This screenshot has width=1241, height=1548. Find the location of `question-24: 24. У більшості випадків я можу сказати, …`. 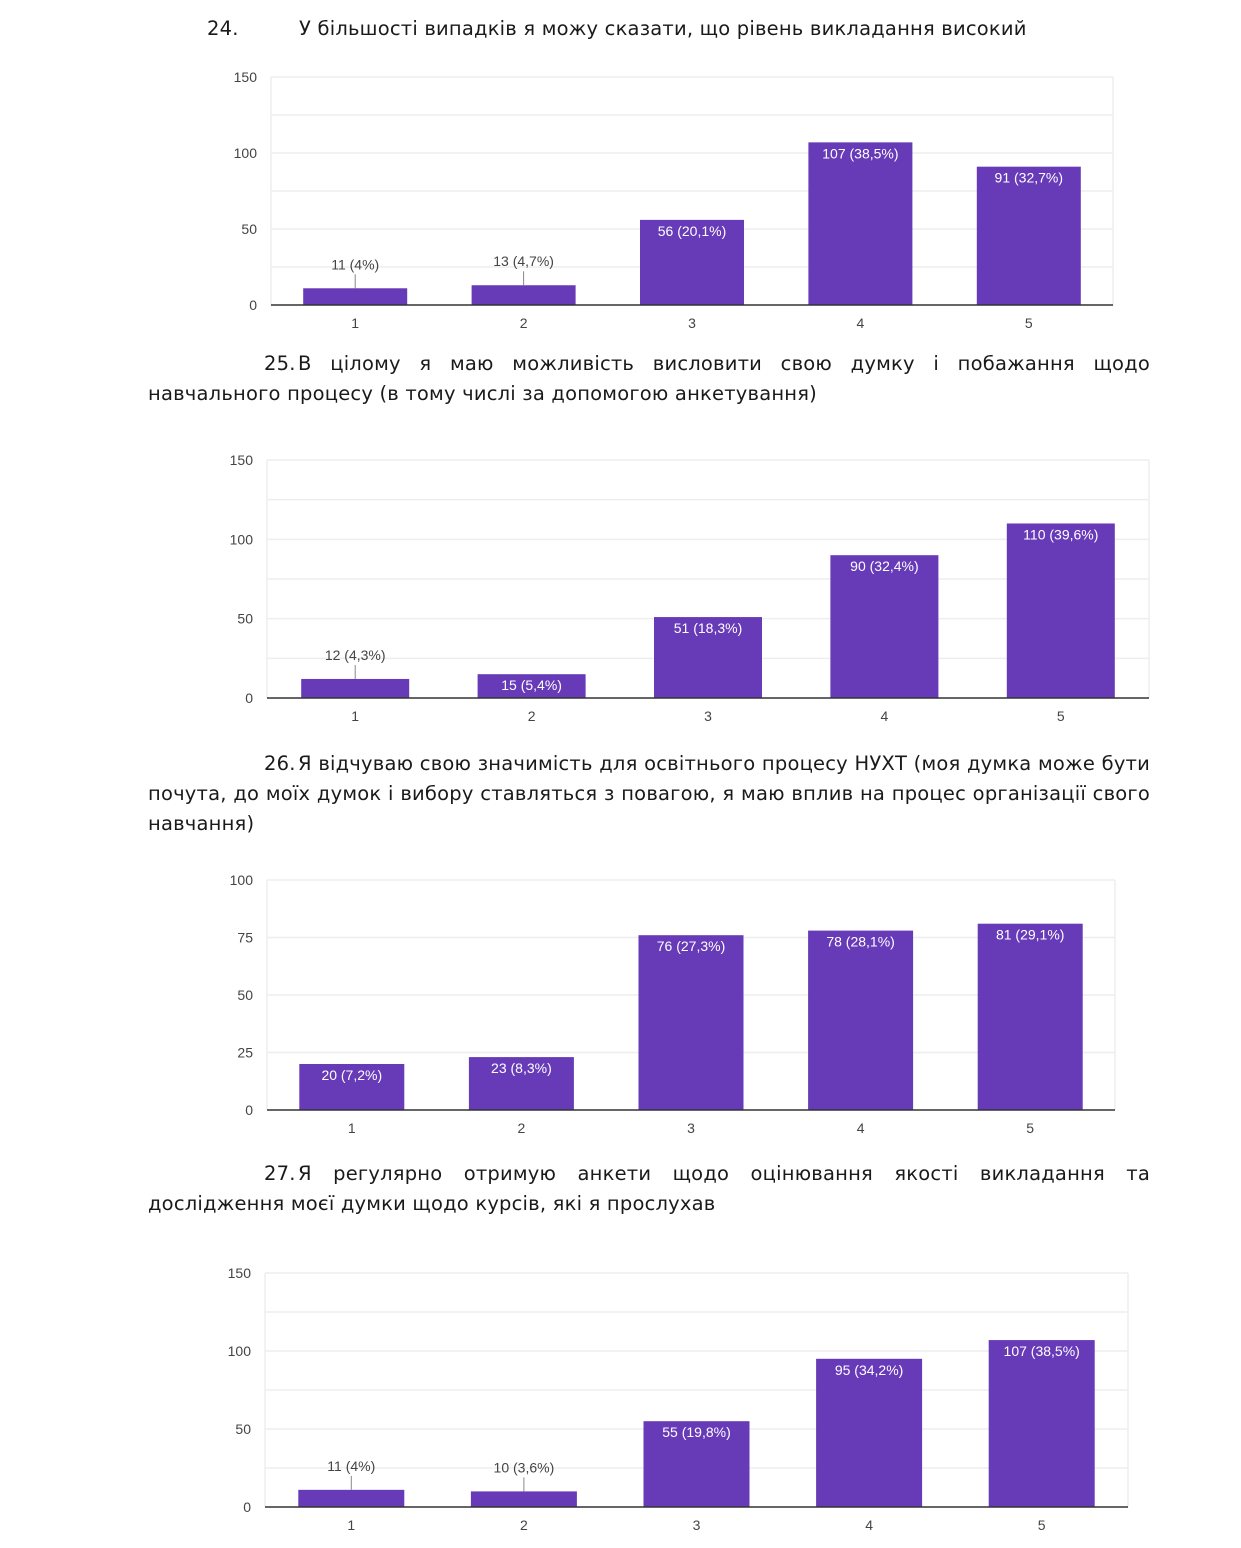

question-24: 24. У більшості випадків я можу сказати, … is located at coordinates (667, 29).